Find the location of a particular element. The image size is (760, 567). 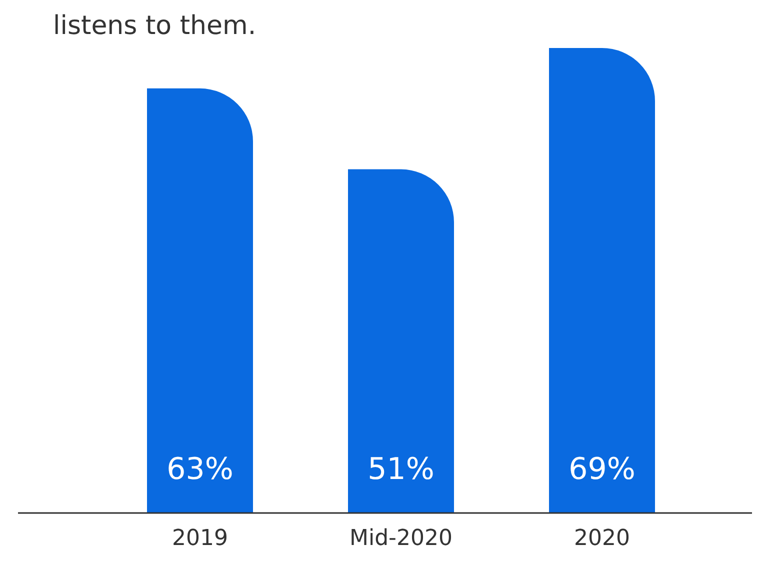

data-label: 69% is located at coordinates (602, 469).